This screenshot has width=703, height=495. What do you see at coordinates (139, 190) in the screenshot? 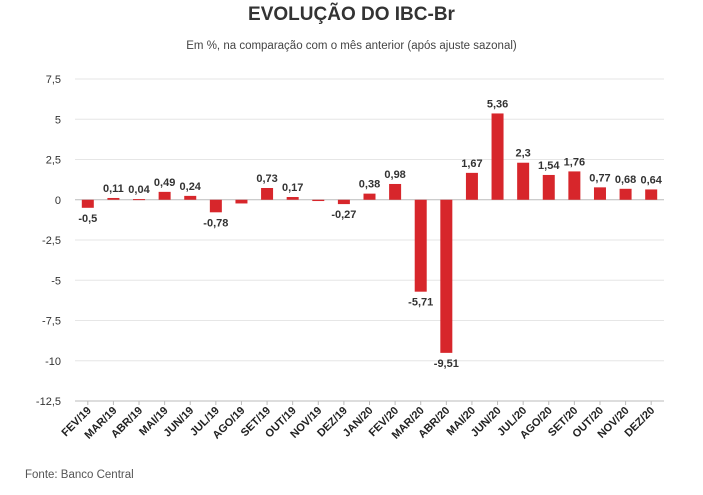
I see `data-label: 0,04` at bounding box center [139, 190].